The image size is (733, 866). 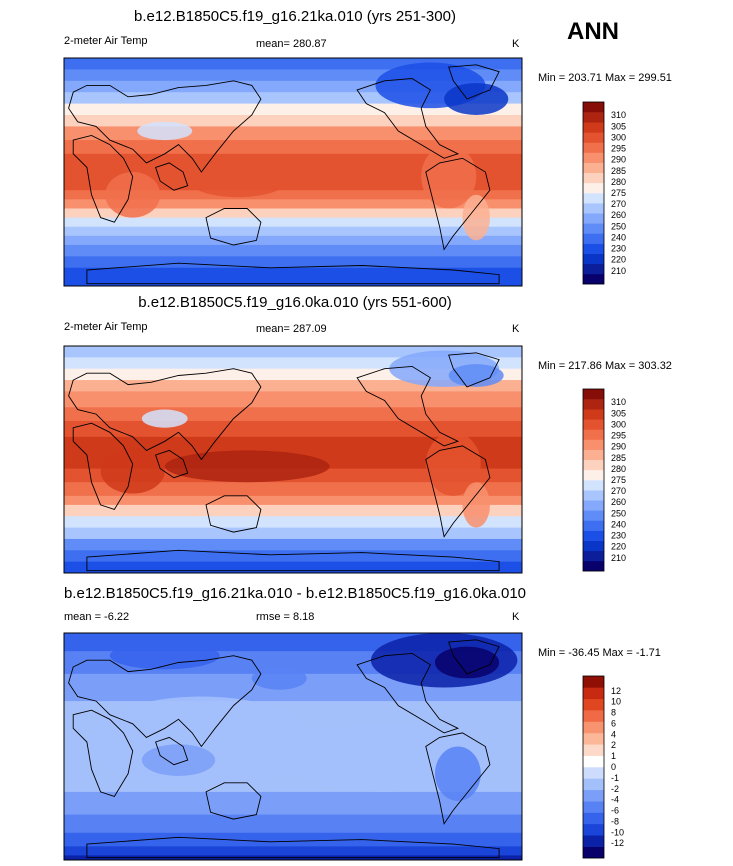 I want to click on colorbar-tick-label: 285, so click(x=618, y=171).